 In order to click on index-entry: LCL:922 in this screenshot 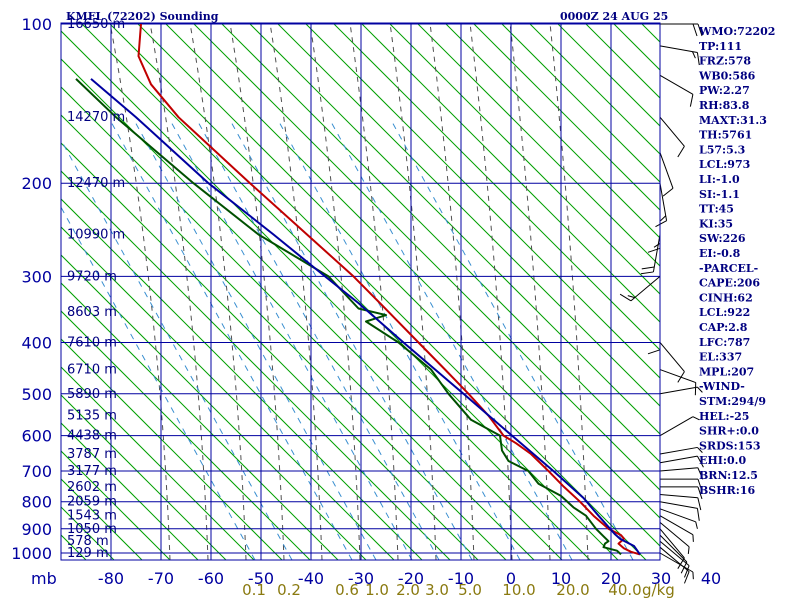, I will do `click(724, 312)`.